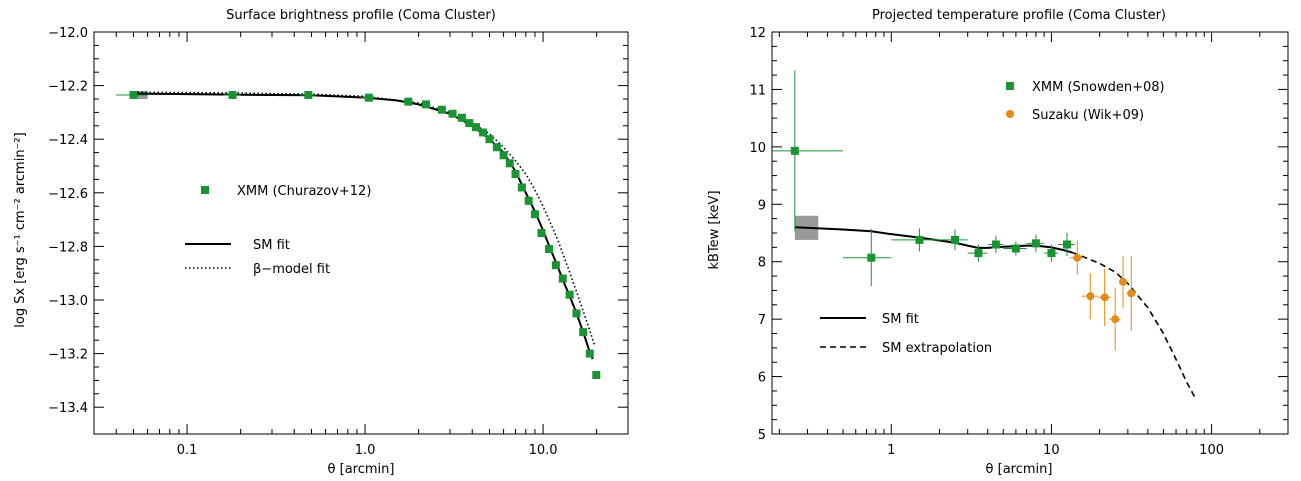 This screenshot has width=1301, height=481. What do you see at coordinates (68, 355) in the screenshot?
I see `y-tick-label: −13.2` at bounding box center [68, 355].